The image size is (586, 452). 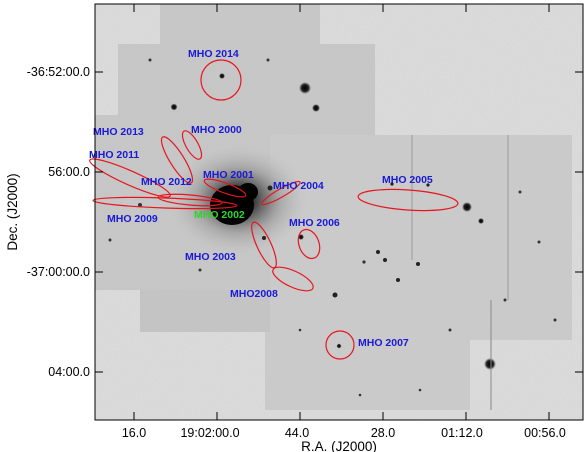 What do you see at coordinates (228, 175) in the screenshot?
I see `label-mho2001: MHO 2001` at bounding box center [228, 175].